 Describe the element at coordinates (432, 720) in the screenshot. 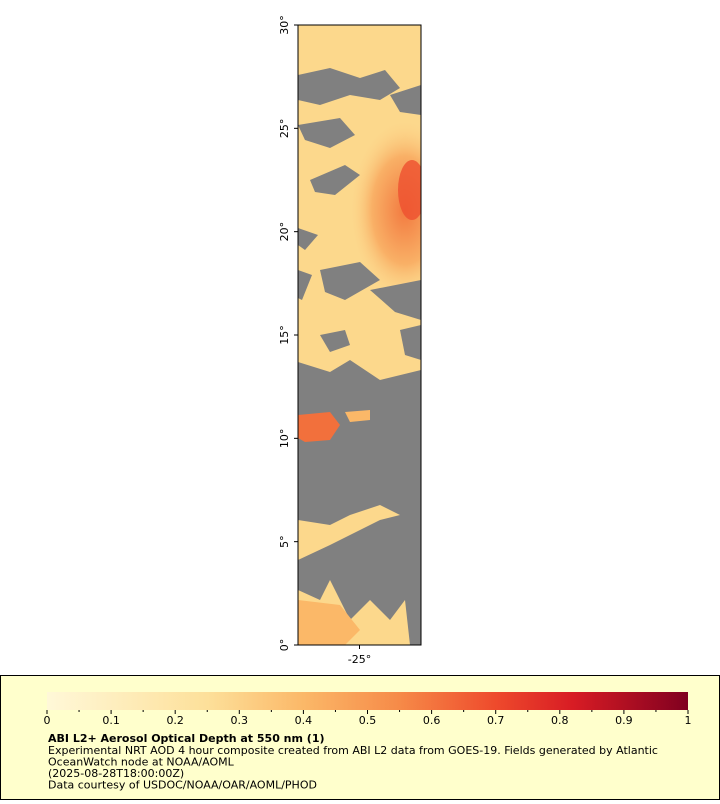

I see `colorbar-tick-label: 0.6` at that location.